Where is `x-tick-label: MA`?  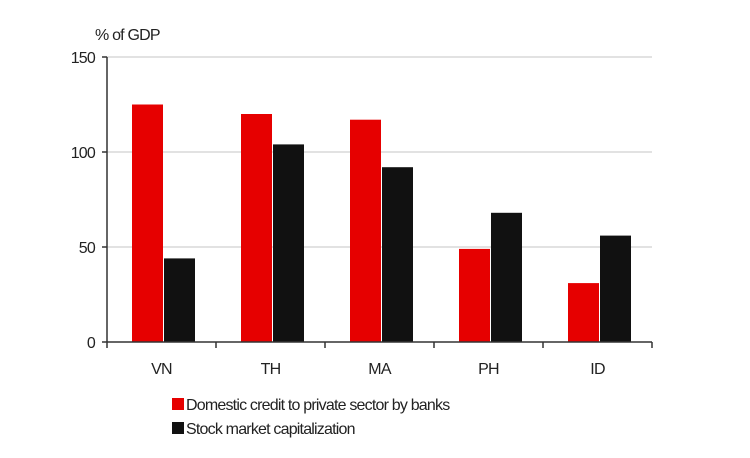
x-tick-label: MA is located at coordinates (380, 369).